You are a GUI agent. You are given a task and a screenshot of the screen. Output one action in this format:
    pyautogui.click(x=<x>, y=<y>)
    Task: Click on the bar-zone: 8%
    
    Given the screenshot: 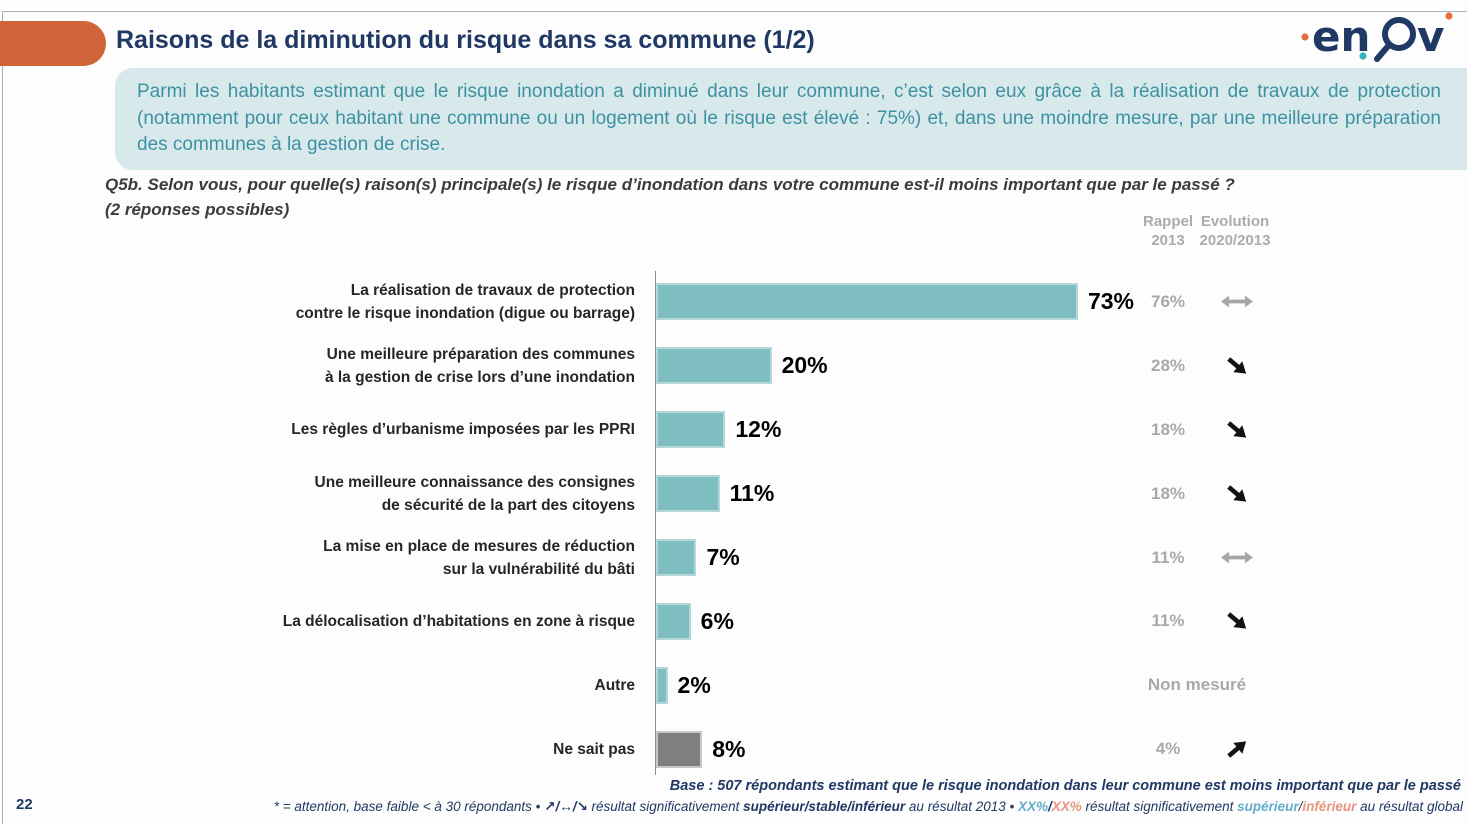 What is the action you would take?
    pyautogui.click(x=892, y=749)
    